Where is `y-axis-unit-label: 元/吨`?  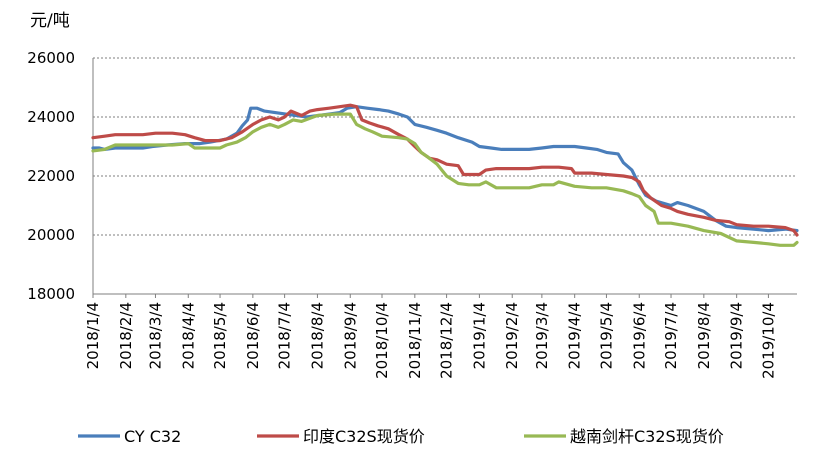 y-axis-unit-label: 元/吨 is located at coordinates (50, 21).